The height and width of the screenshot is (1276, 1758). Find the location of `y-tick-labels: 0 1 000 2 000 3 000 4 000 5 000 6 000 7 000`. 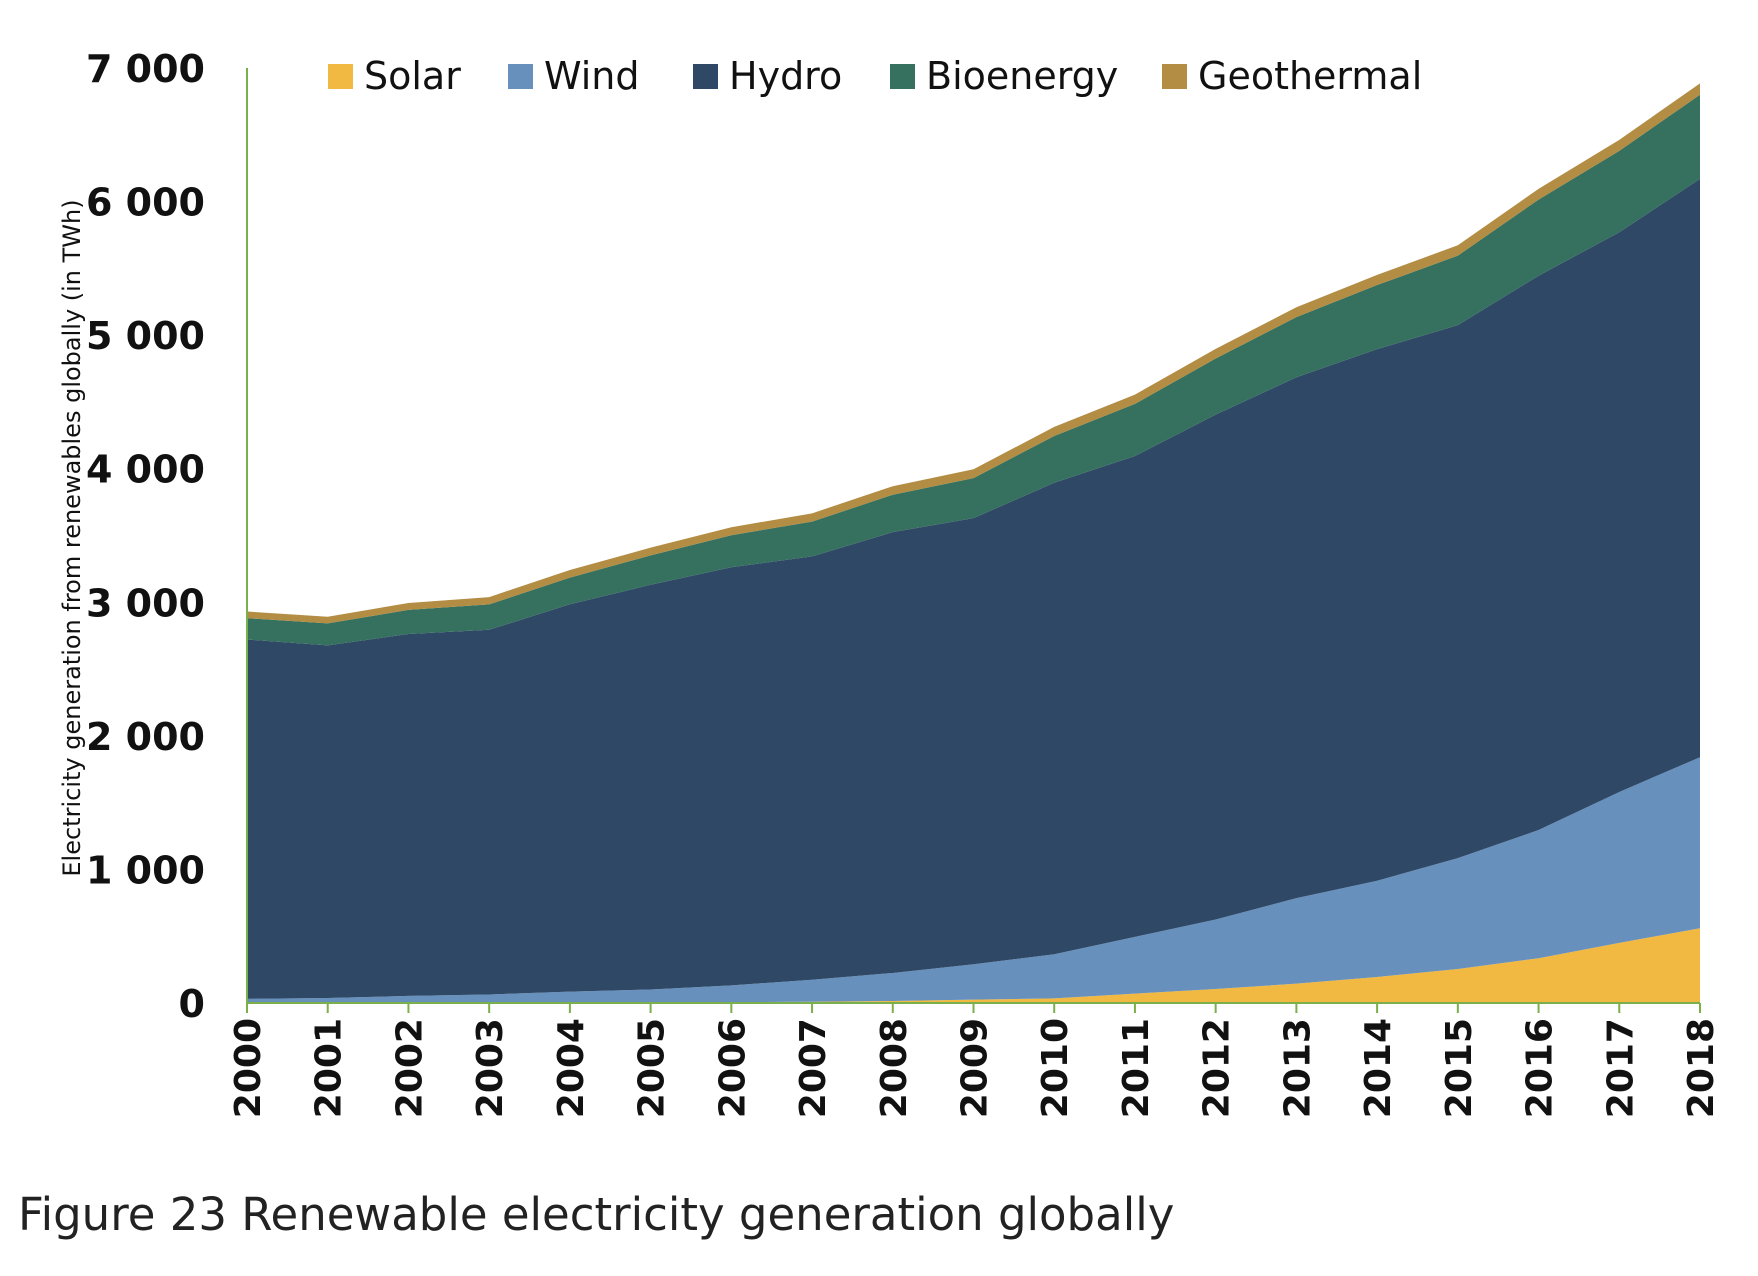

y-tick-labels: 0 1 000 2 000 3 000 4 000 5 000 6 000 7 000 is located at coordinates (145, 536).